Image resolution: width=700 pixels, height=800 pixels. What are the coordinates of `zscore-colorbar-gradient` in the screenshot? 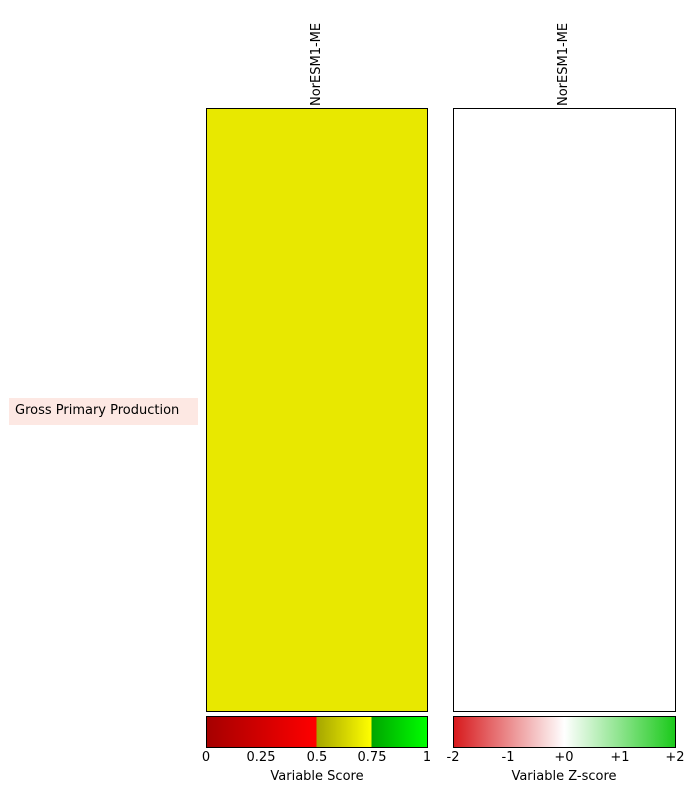 It's located at (564, 732).